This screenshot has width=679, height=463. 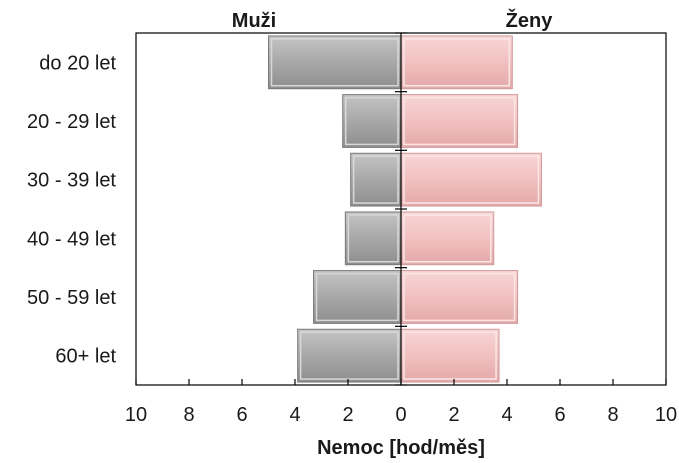 I want to click on bar-0-left, so click(x=335, y=62).